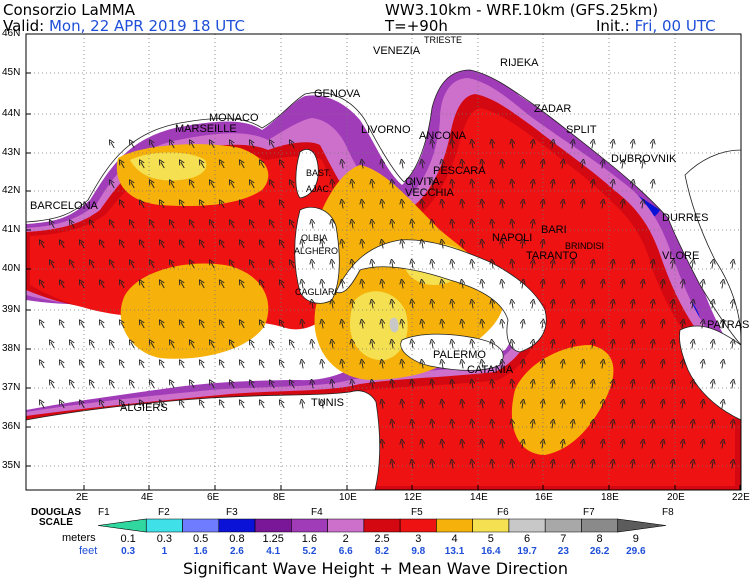  Describe the element at coordinates (490, 370) in the screenshot. I see `city-label: CATANIA` at that location.